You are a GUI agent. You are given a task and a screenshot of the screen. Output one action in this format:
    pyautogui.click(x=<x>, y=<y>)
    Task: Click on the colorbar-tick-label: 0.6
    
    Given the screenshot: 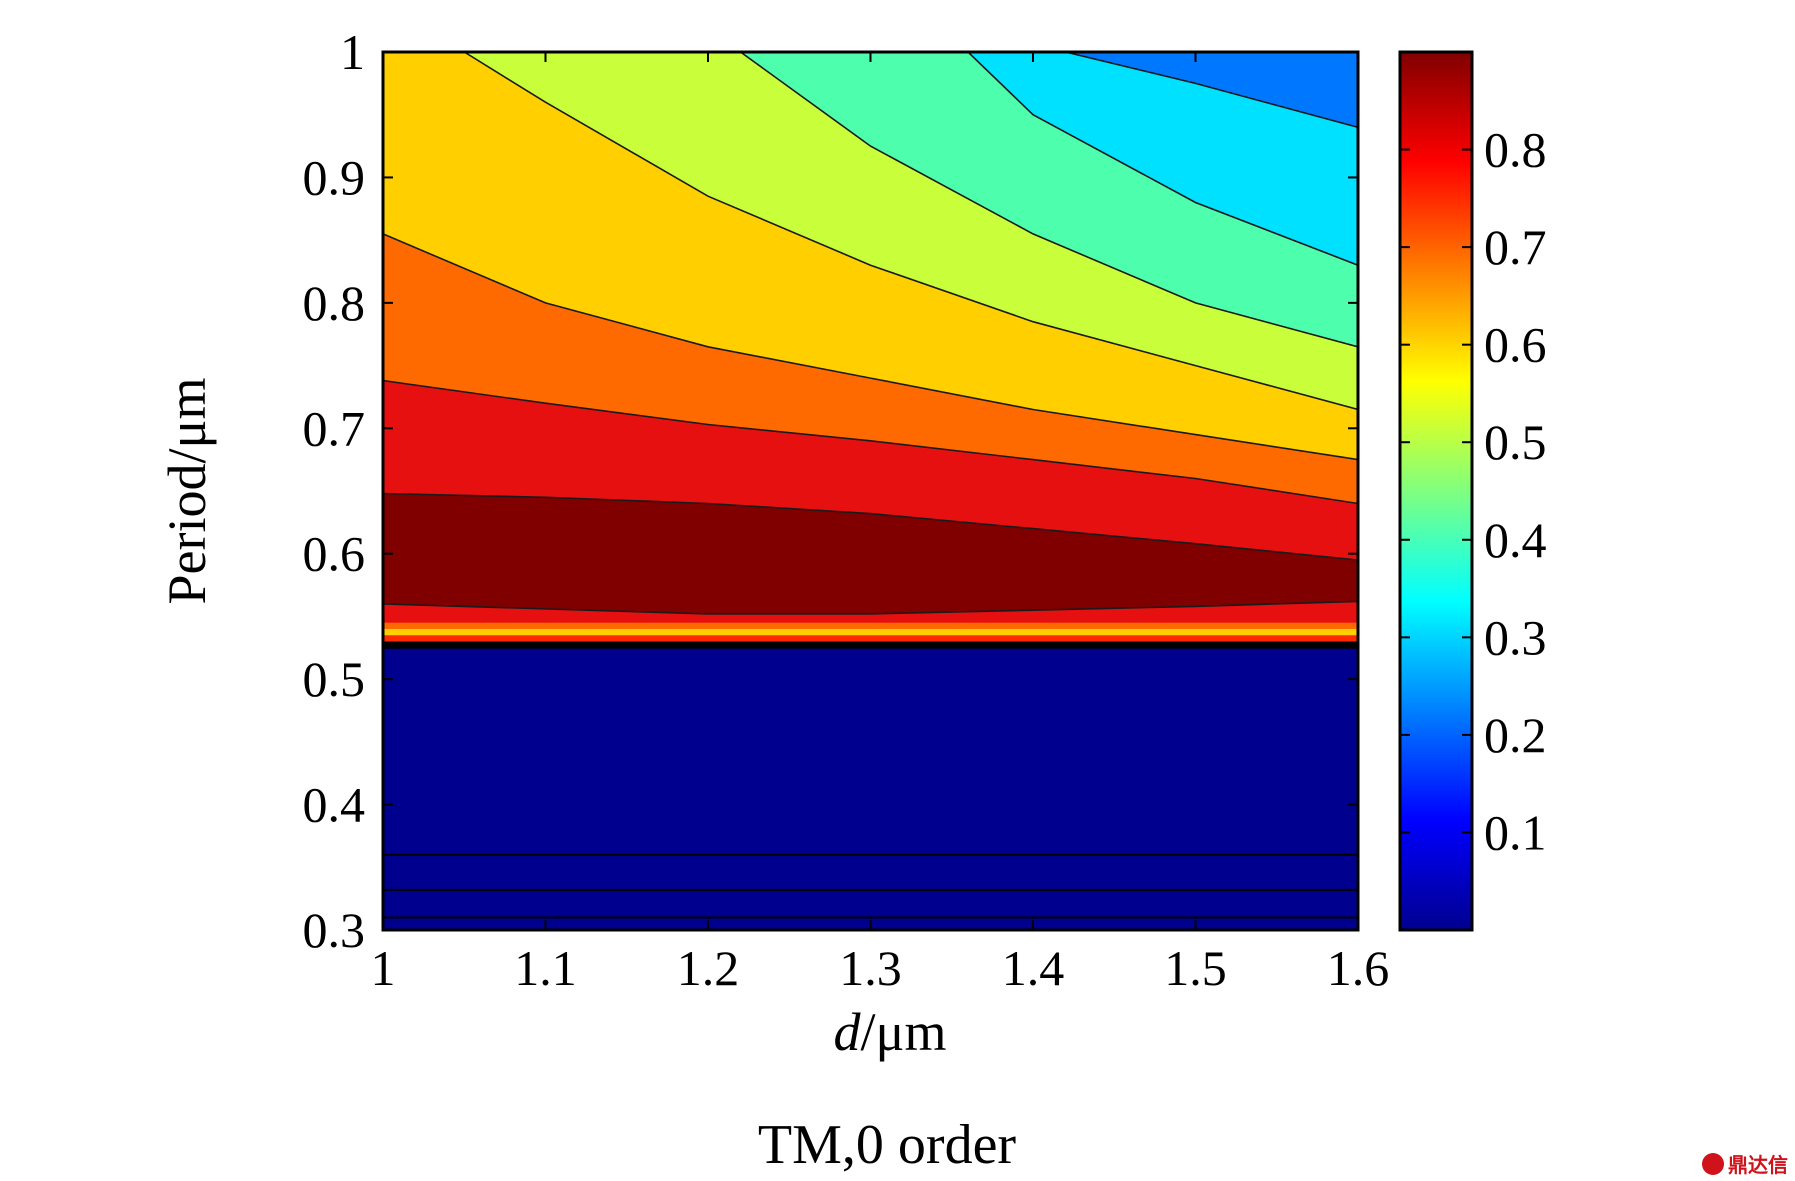 What is the action you would take?
    pyautogui.click(x=1515, y=345)
    